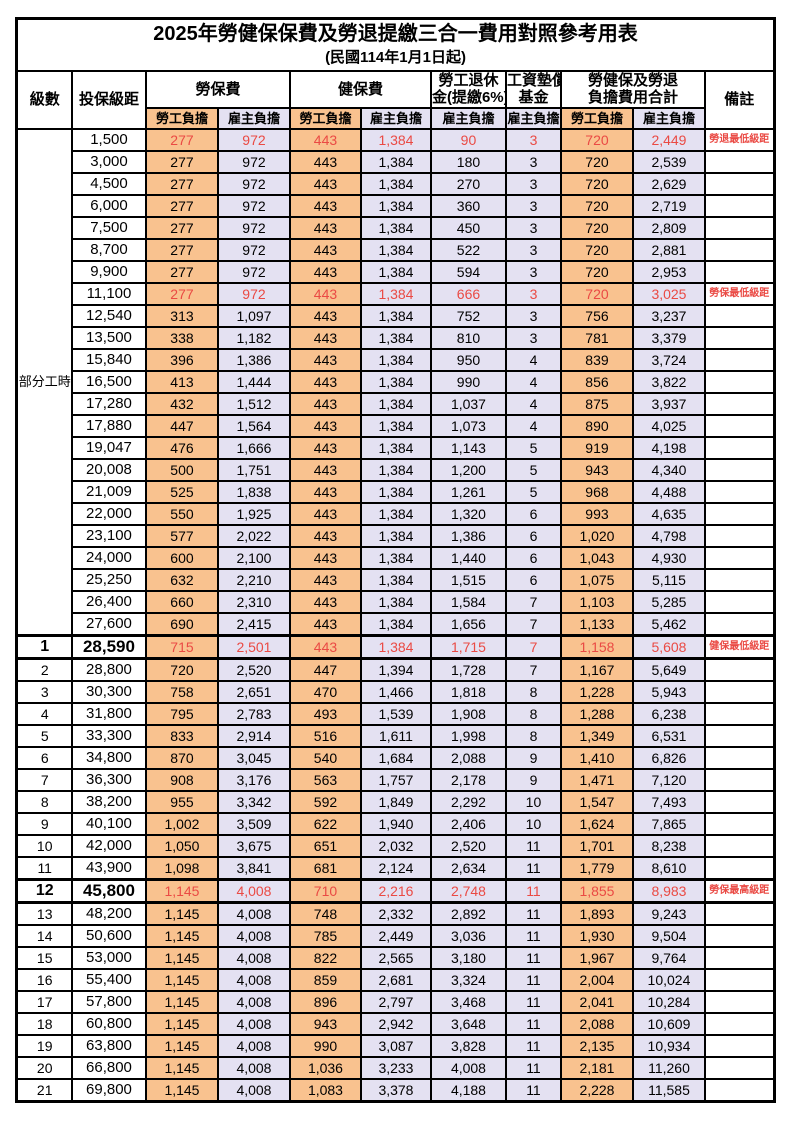  I want to click on bracket-cell: 69,800, so click(108, 1089).